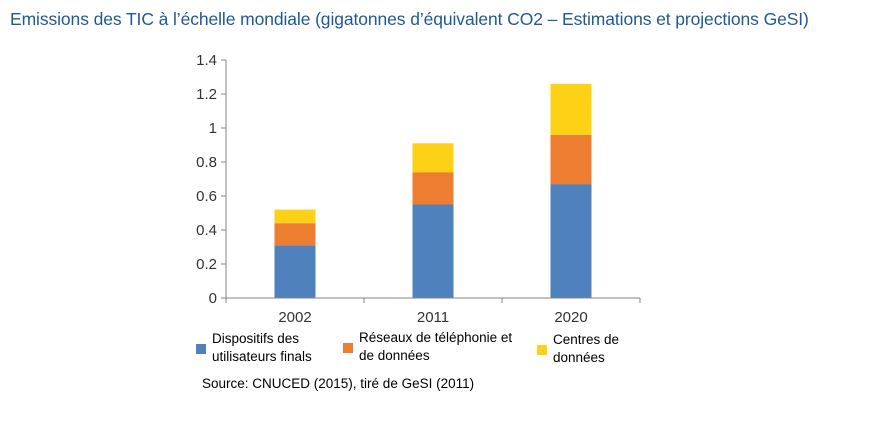 The image size is (881, 426). Describe the element at coordinates (433, 158) in the screenshot. I see `bar-segment-datacenters-2011` at that location.